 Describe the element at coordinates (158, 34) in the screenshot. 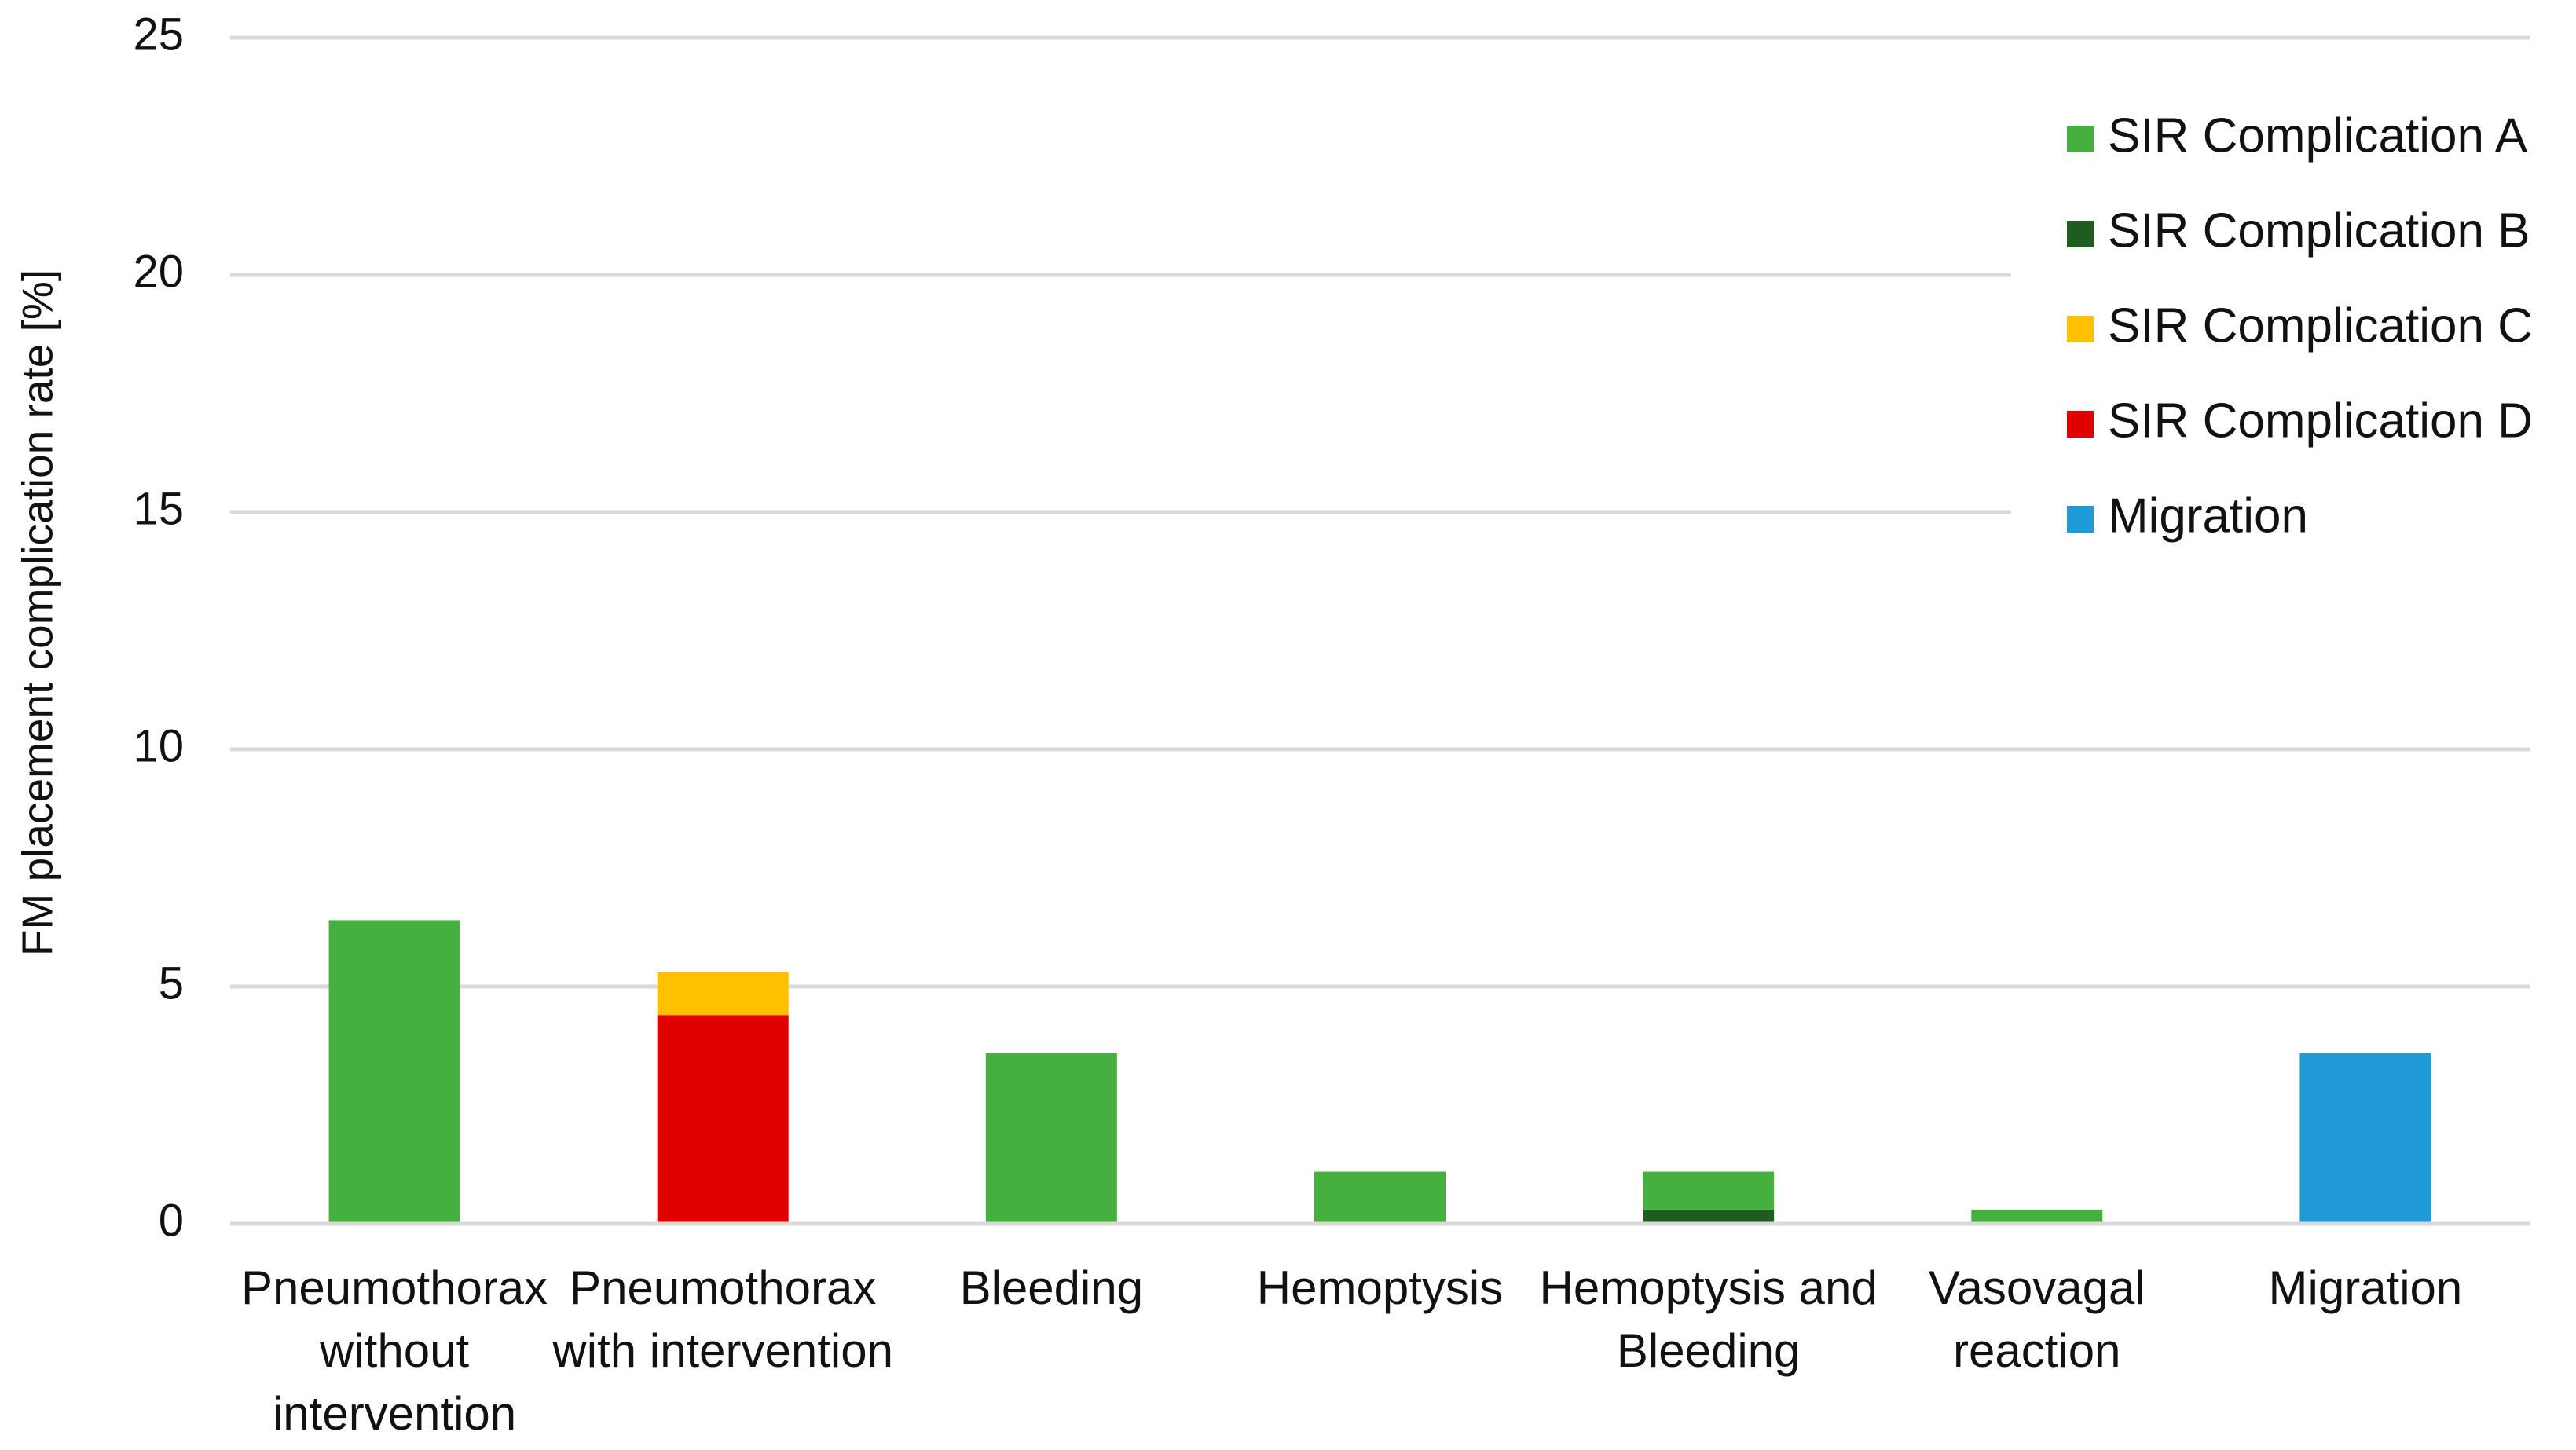

I see `y-tick-label: 25` at that location.